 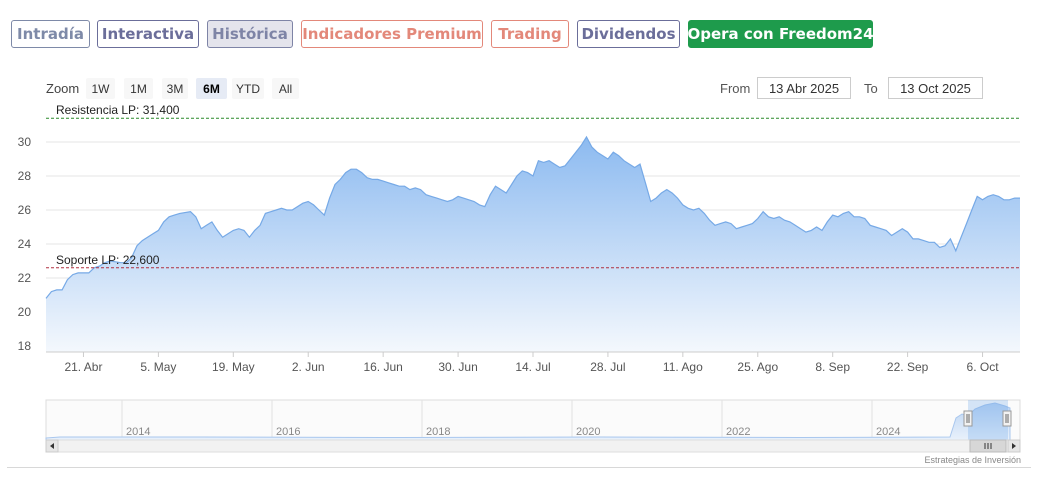 I want to click on x-tick-label: 14. Jul, so click(x=532, y=367).